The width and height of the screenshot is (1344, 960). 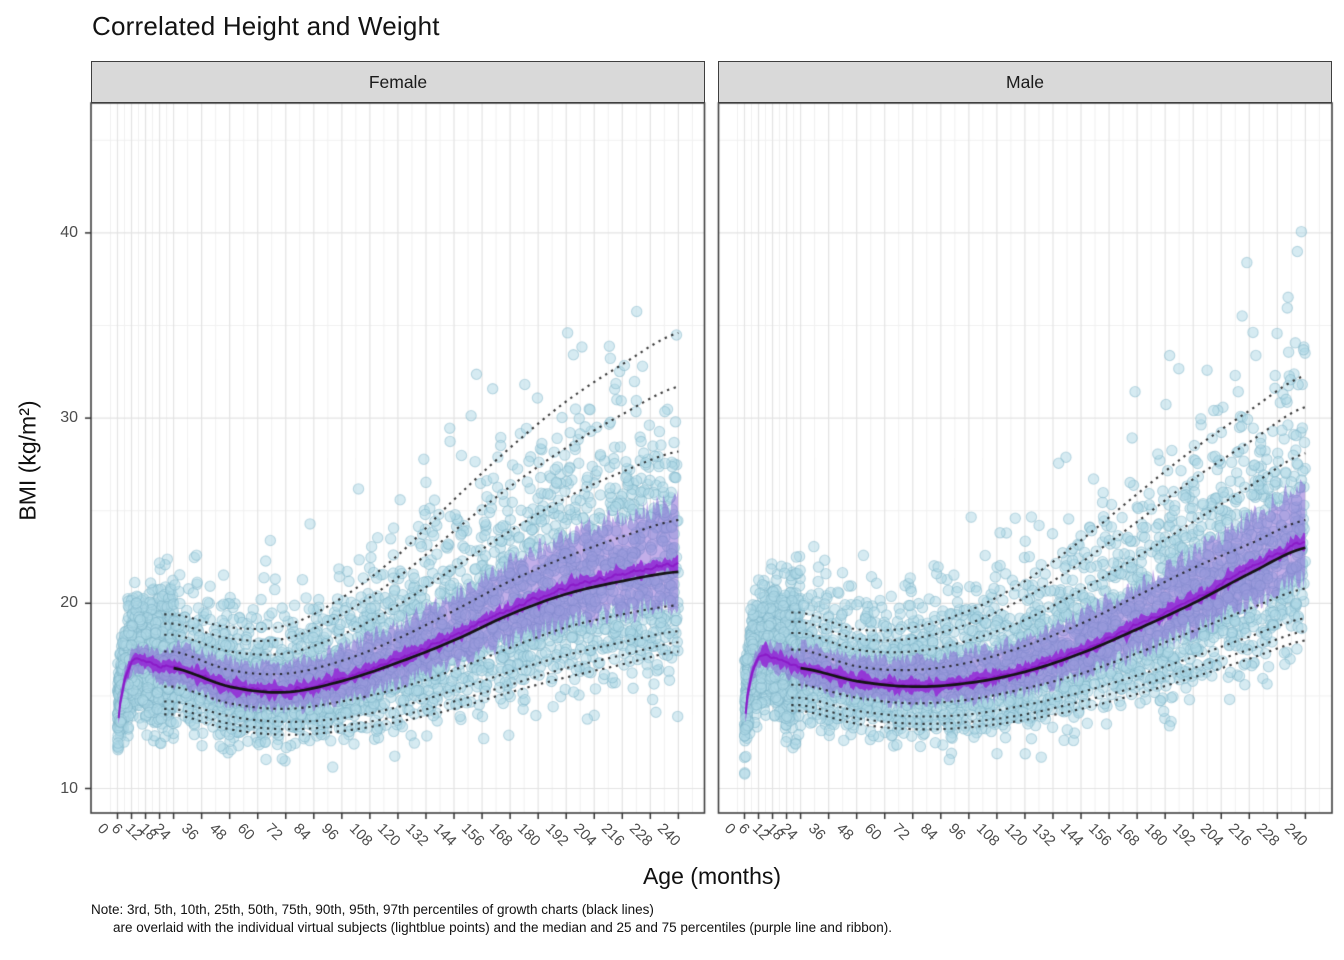 I want to click on facet-label-male: Male, so click(x=1025, y=81).